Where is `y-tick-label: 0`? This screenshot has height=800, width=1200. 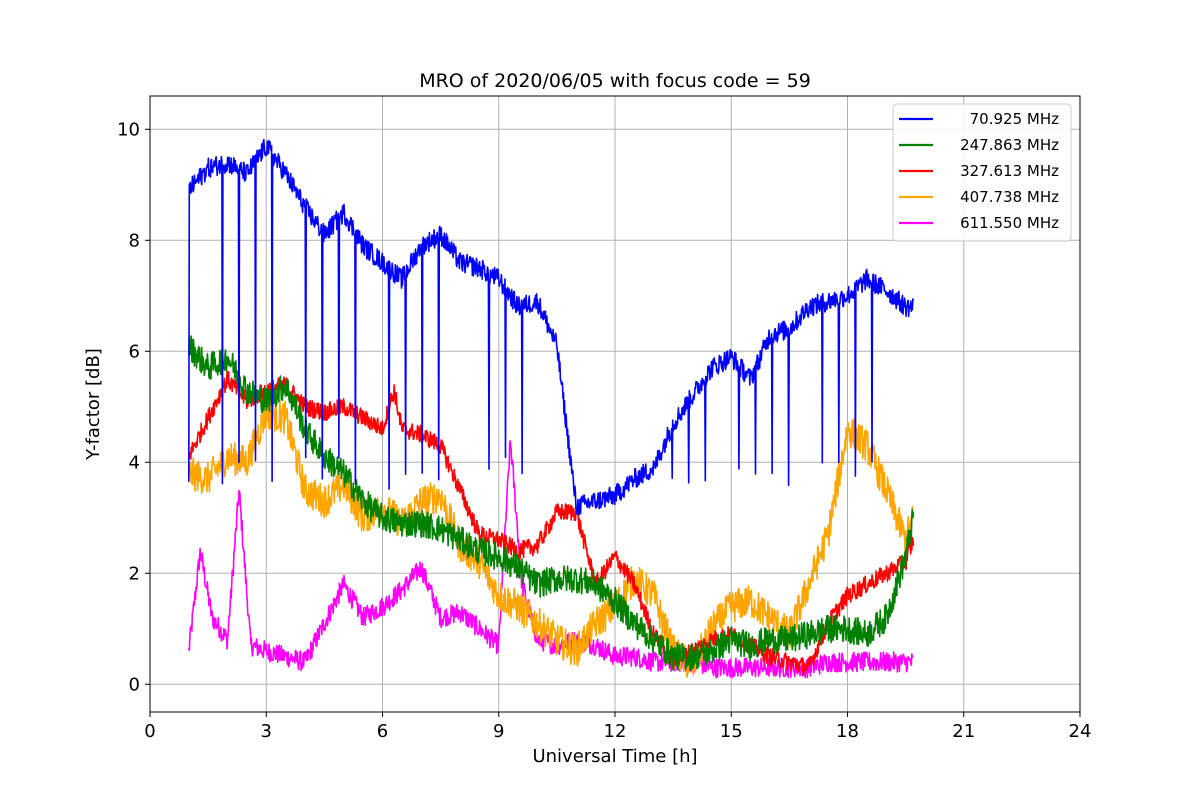
y-tick-label: 0 is located at coordinates (134, 684).